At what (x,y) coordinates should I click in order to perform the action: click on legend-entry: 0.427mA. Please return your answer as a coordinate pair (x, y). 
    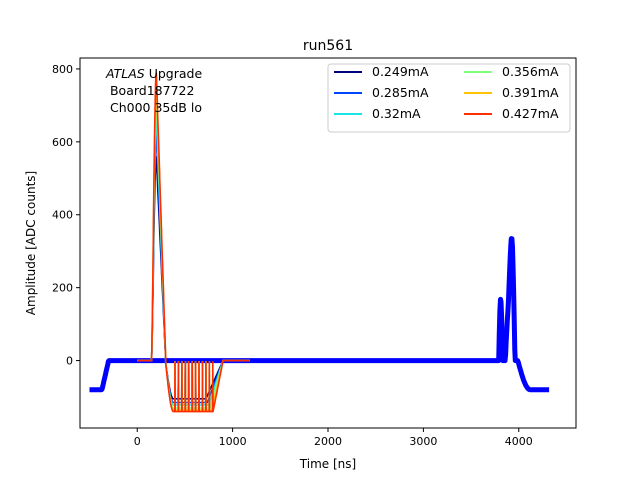
    Looking at the image, I should click on (530, 113).